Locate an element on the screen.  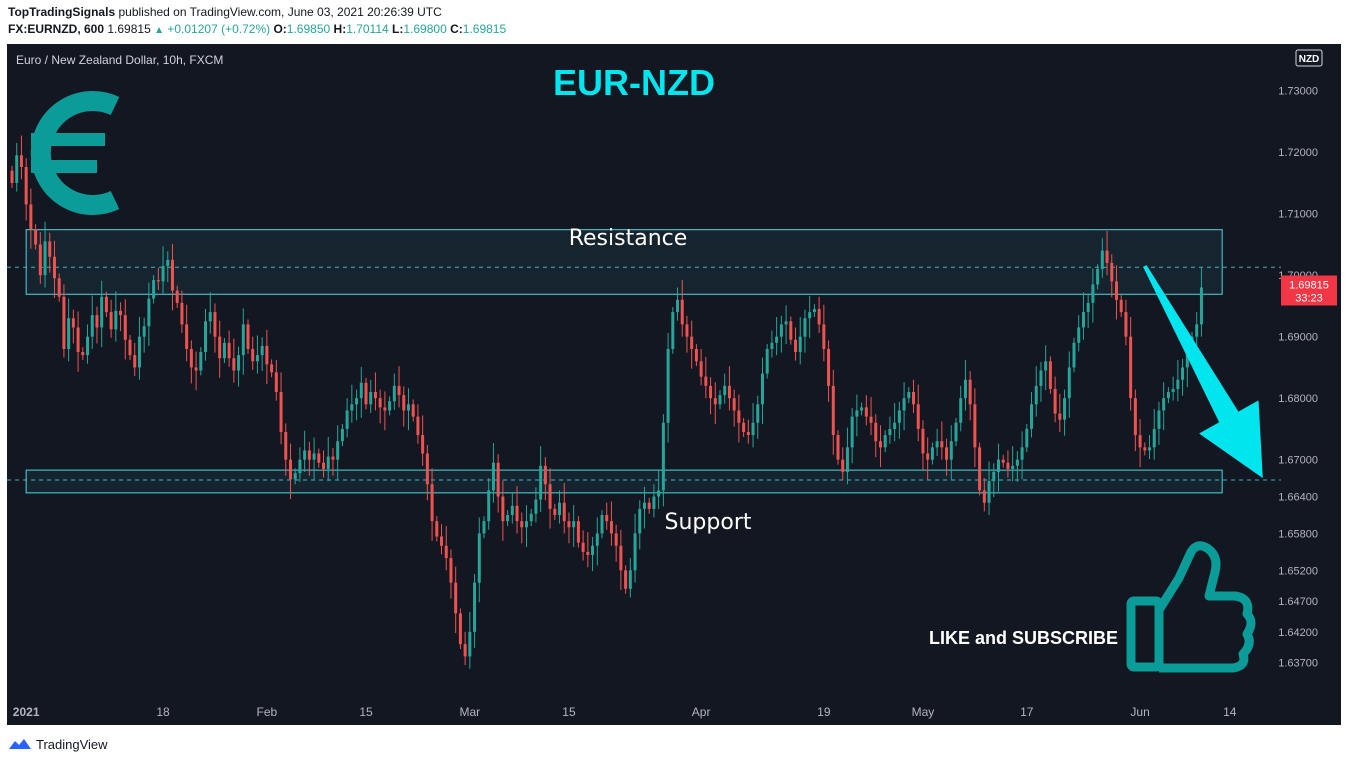
up-triangle-icon: ▲ is located at coordinates (159, 30).